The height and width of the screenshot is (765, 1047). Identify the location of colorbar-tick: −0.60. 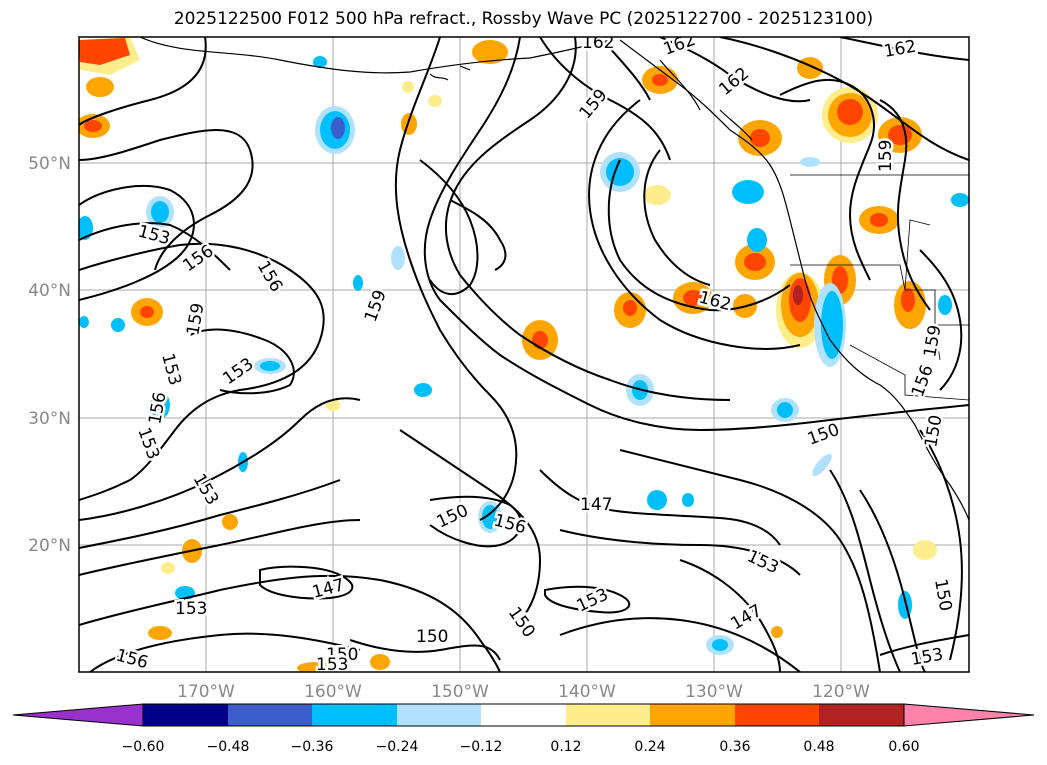
(143, 747).